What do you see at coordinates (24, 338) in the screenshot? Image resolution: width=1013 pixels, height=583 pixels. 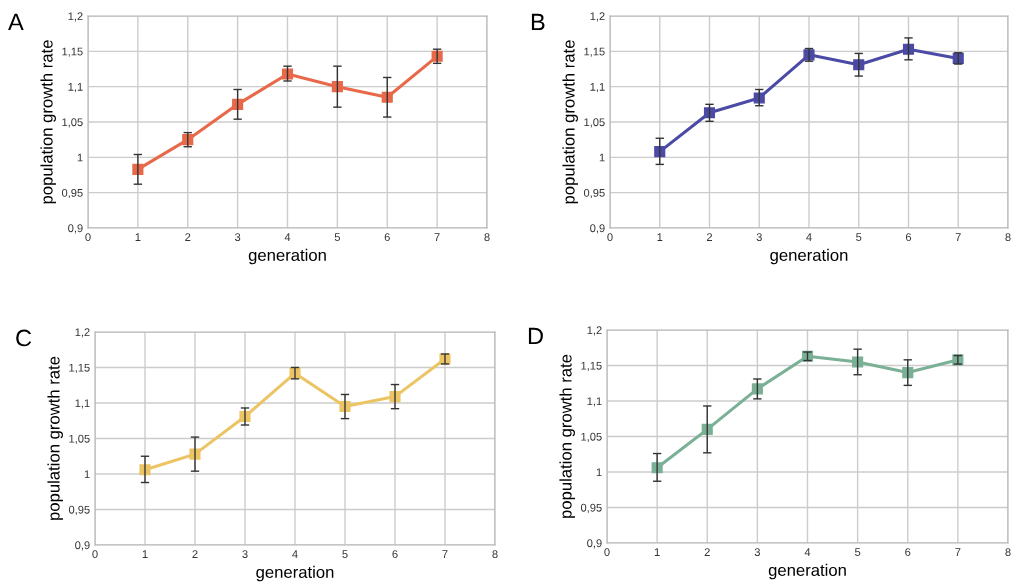 I see `chart-title: C` at bounding box center [24, 338].